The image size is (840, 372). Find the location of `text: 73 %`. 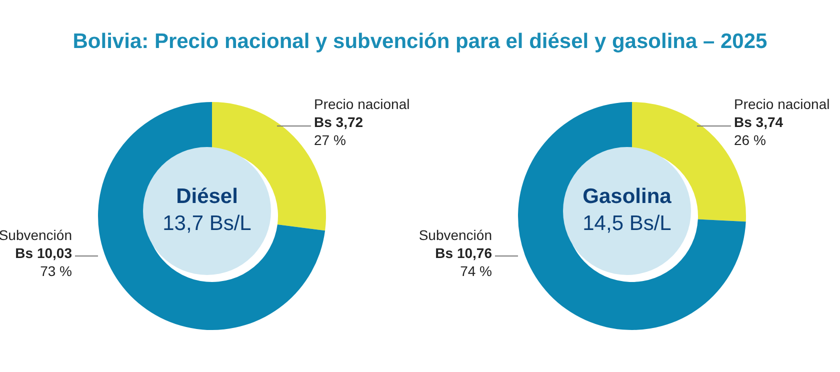

text: 73 % is located at coordinates (56, 271).